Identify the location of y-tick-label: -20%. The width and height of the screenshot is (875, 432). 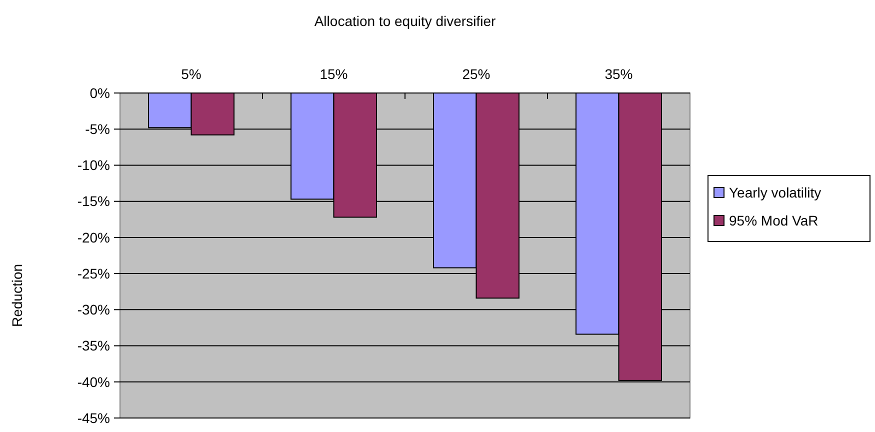
(93, 237).